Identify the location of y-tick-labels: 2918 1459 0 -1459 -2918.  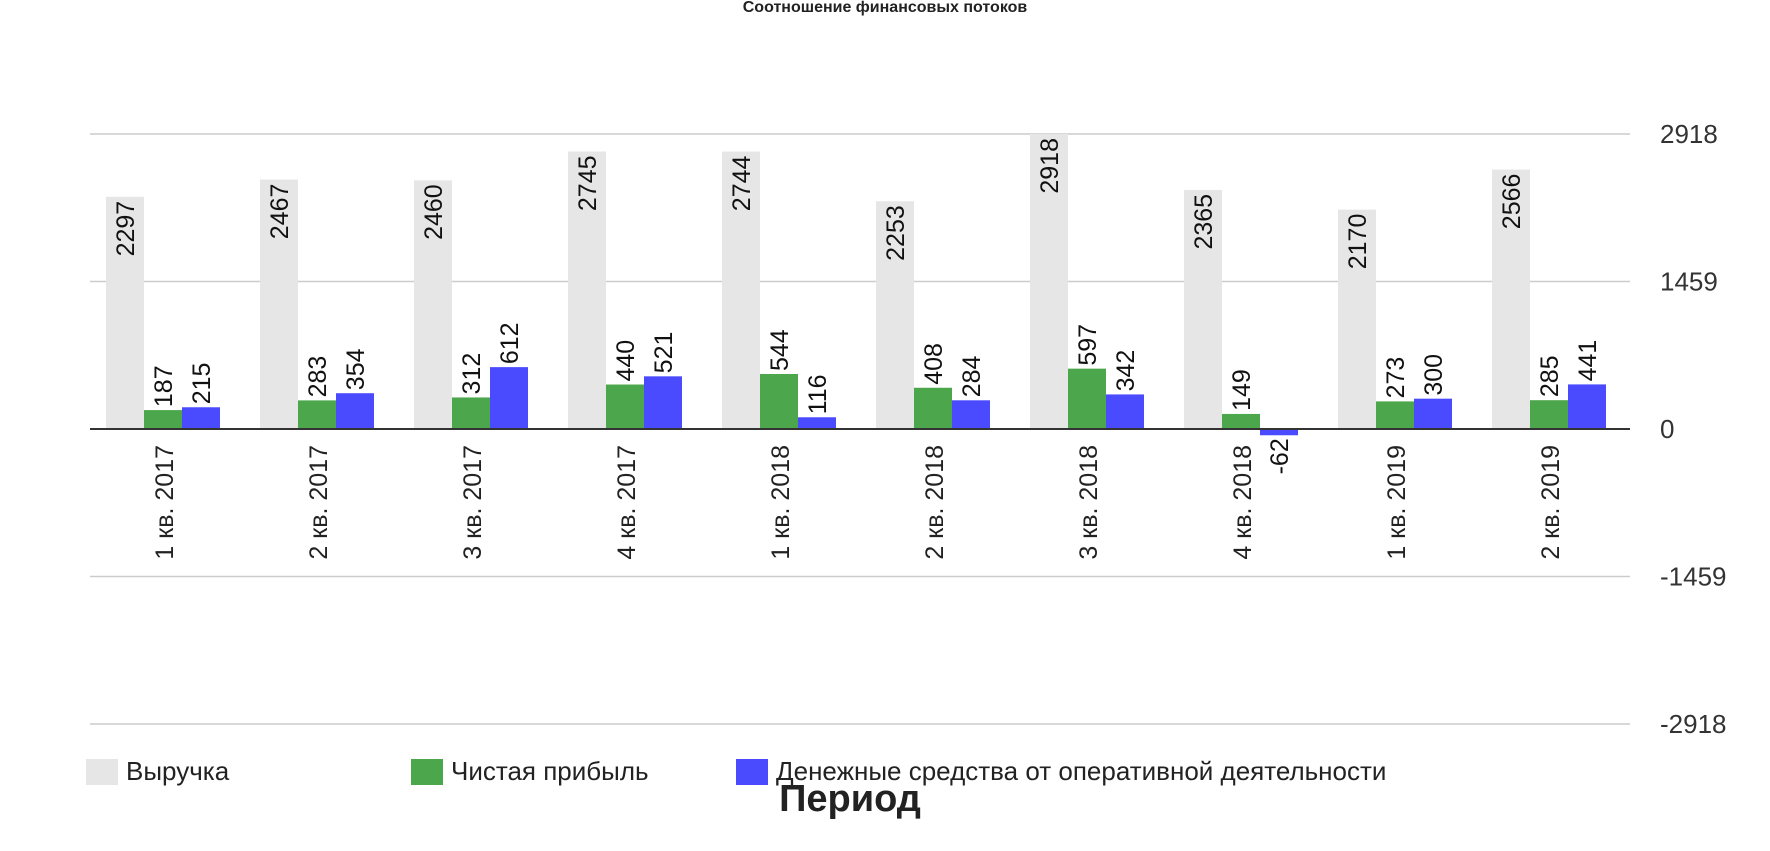
(1693, 429).